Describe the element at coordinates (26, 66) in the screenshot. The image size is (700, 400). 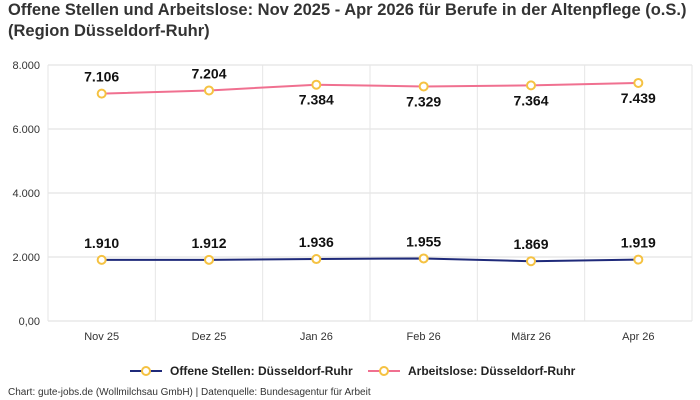
I see `y-tick-label: 8.000` at that location.